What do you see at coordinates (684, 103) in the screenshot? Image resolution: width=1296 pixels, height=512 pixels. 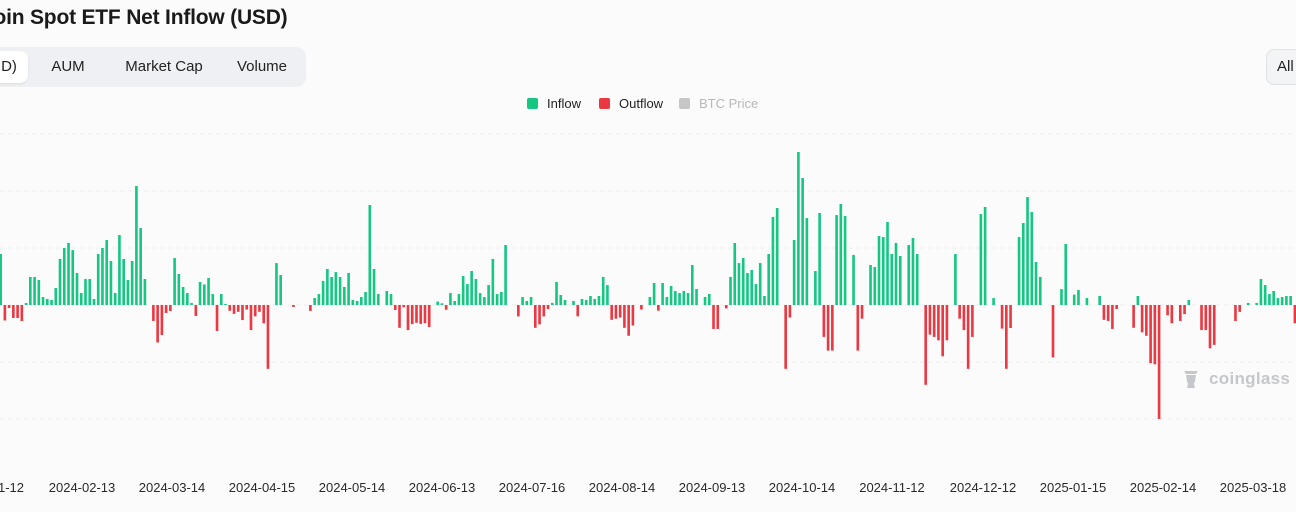 I see `legend-swatch-btc-price` at bounding box center [684, 103].